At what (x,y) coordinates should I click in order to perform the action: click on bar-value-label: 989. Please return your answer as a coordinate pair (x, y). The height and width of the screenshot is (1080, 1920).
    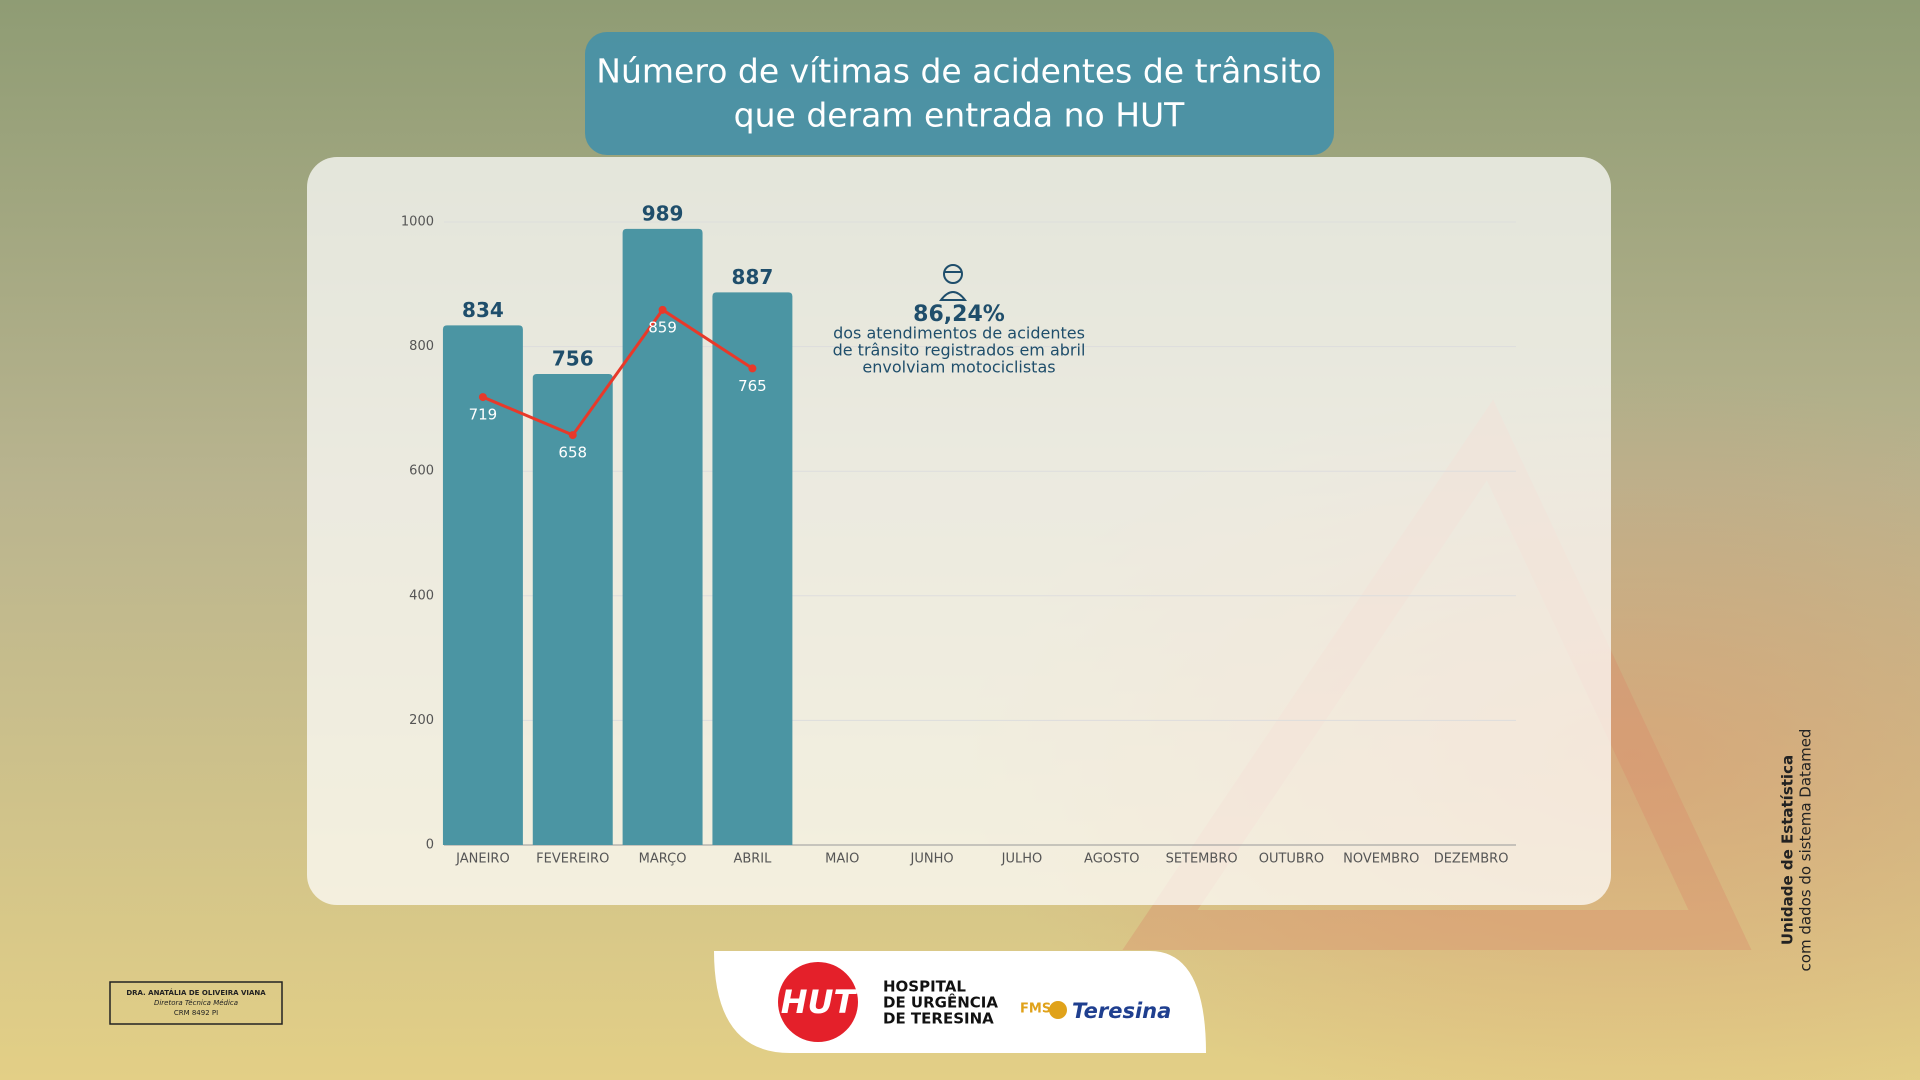
    Looking at the image, I should click on (663, 213).